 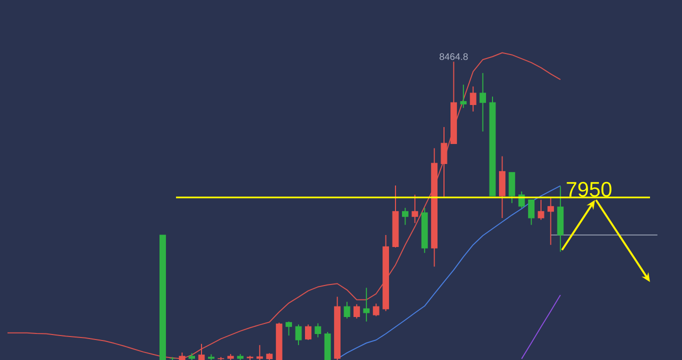 I want to click on annotation: 7950, so click(x=589, y=189).